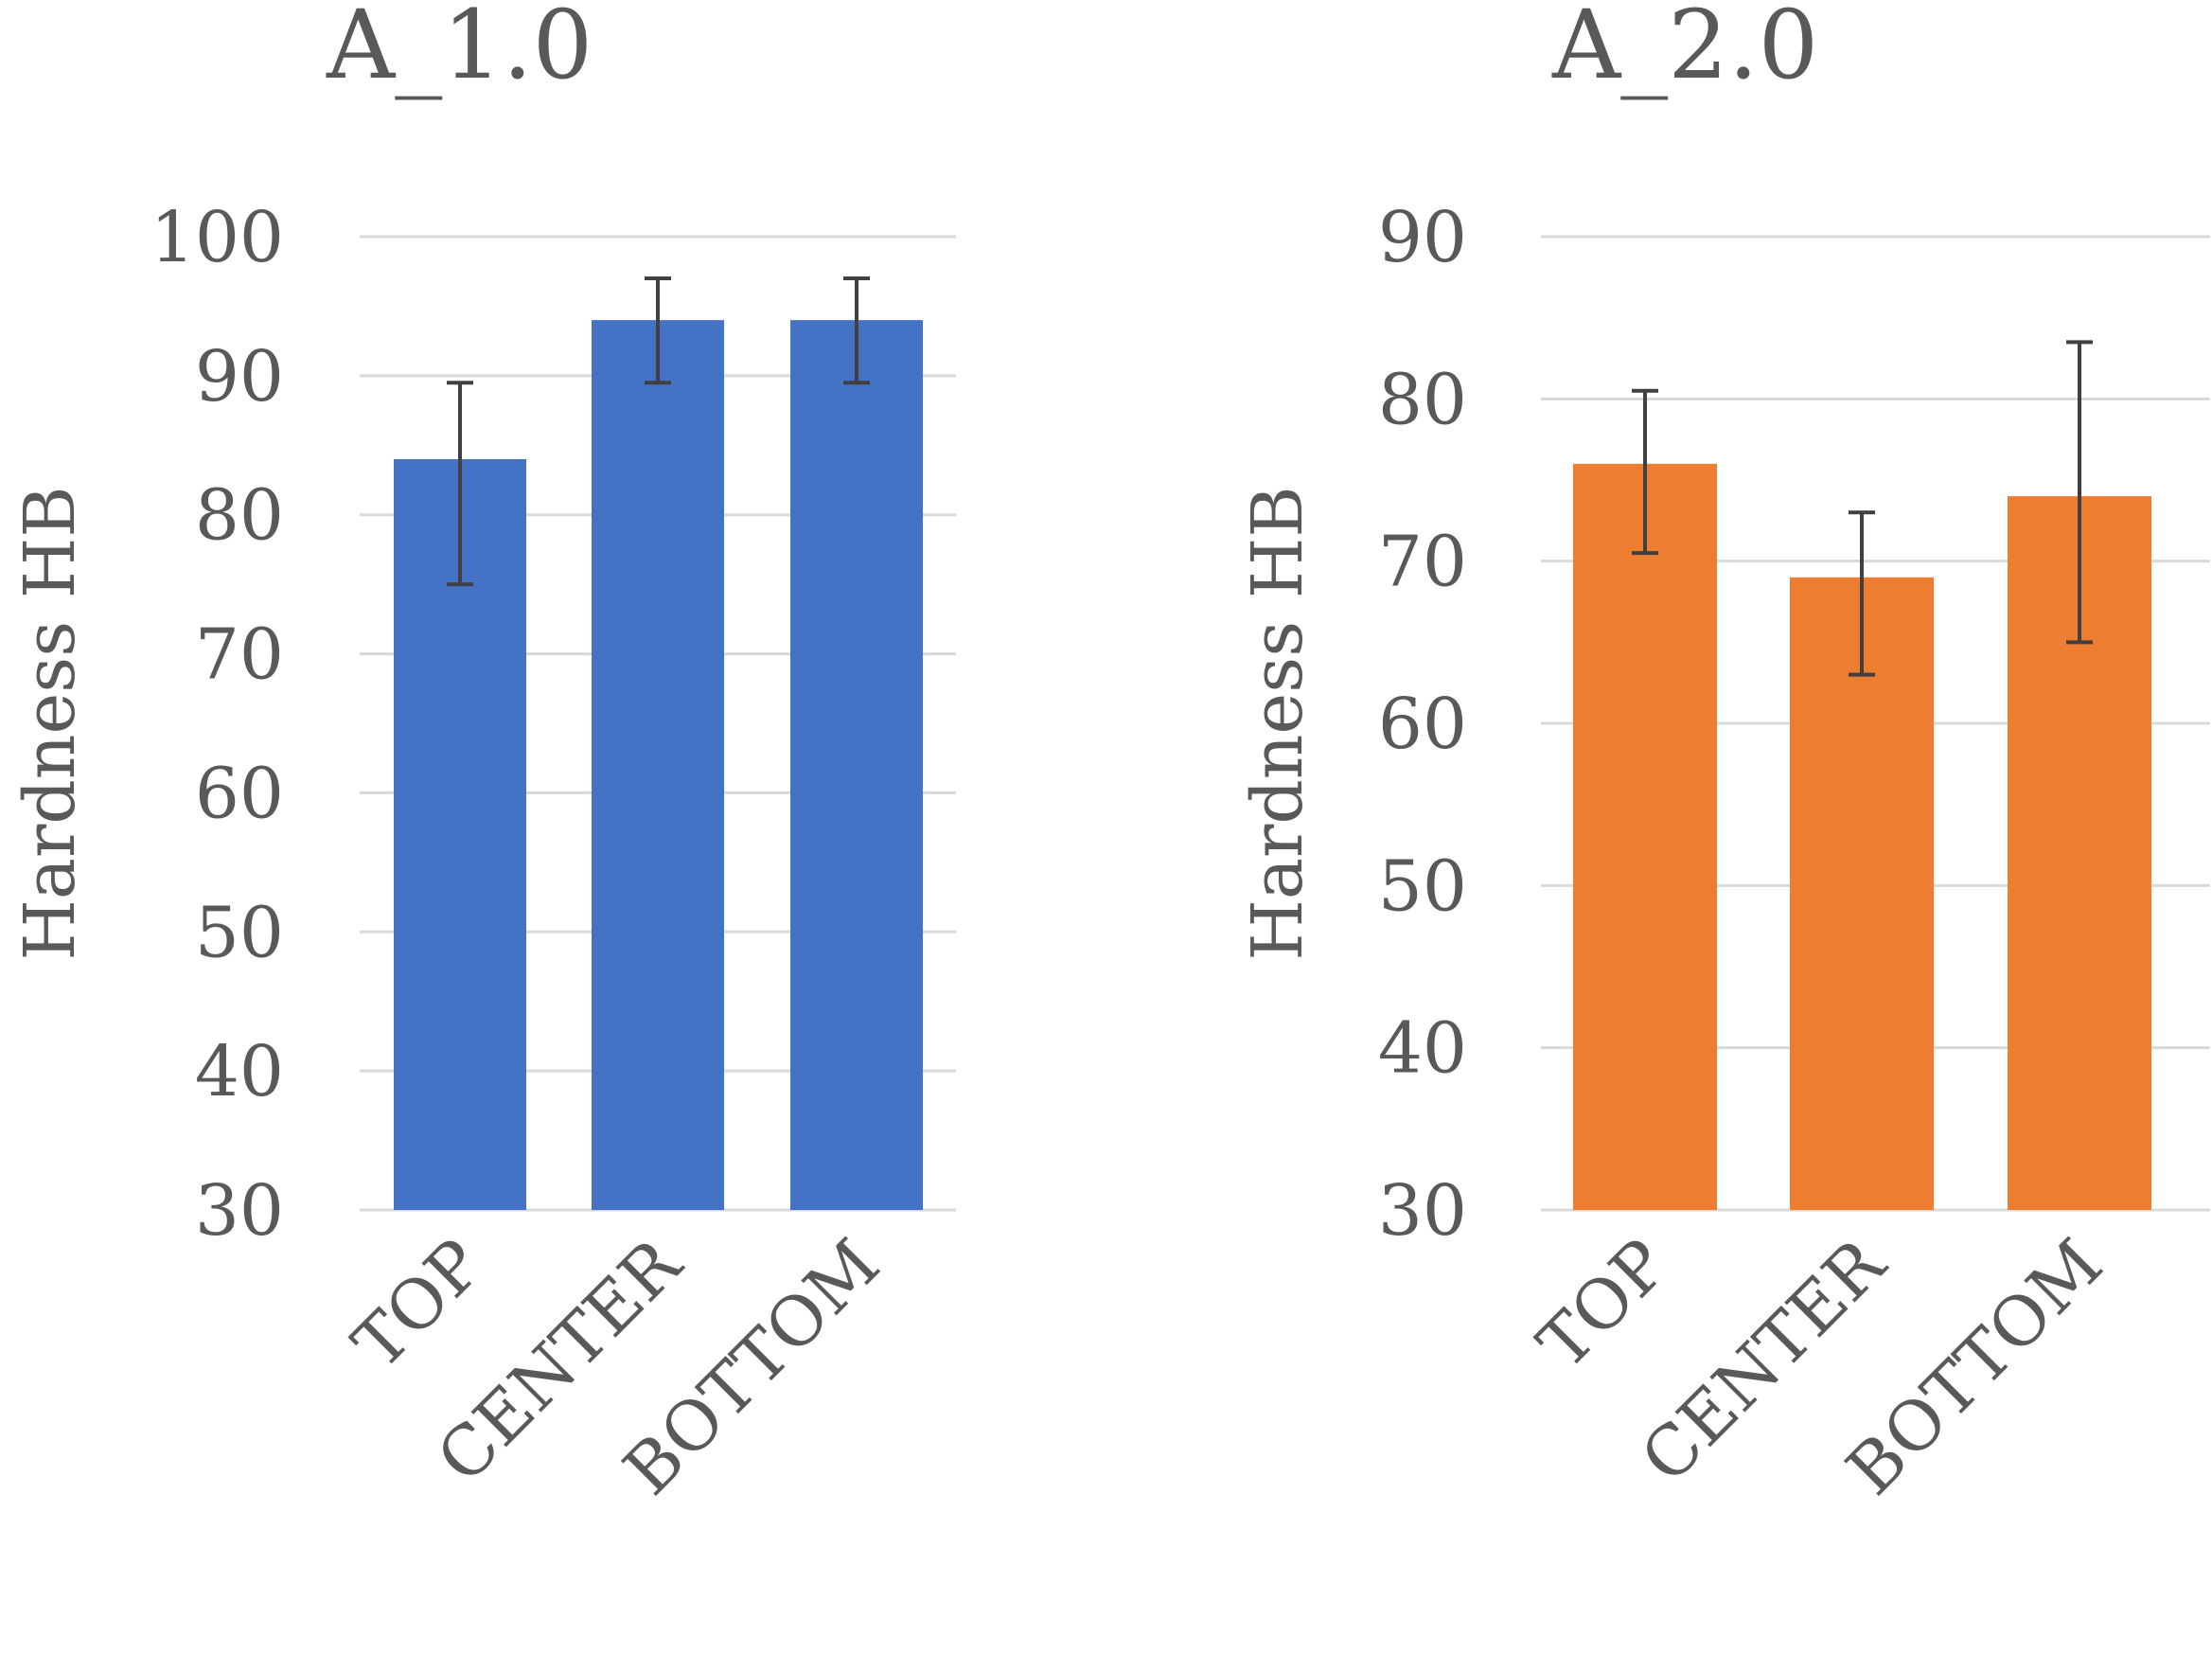 The height and width of the screenshot is (1654, 2212). I want to click on y-tick-label: 100, so click(217, 237).